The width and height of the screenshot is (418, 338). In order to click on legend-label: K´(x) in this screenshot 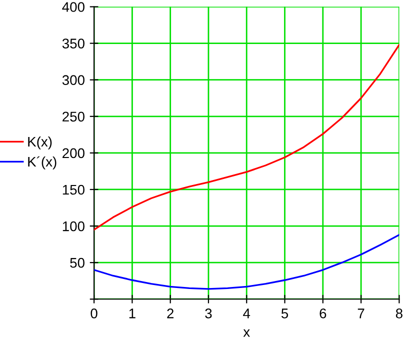, I will do `click(42, 163)`.